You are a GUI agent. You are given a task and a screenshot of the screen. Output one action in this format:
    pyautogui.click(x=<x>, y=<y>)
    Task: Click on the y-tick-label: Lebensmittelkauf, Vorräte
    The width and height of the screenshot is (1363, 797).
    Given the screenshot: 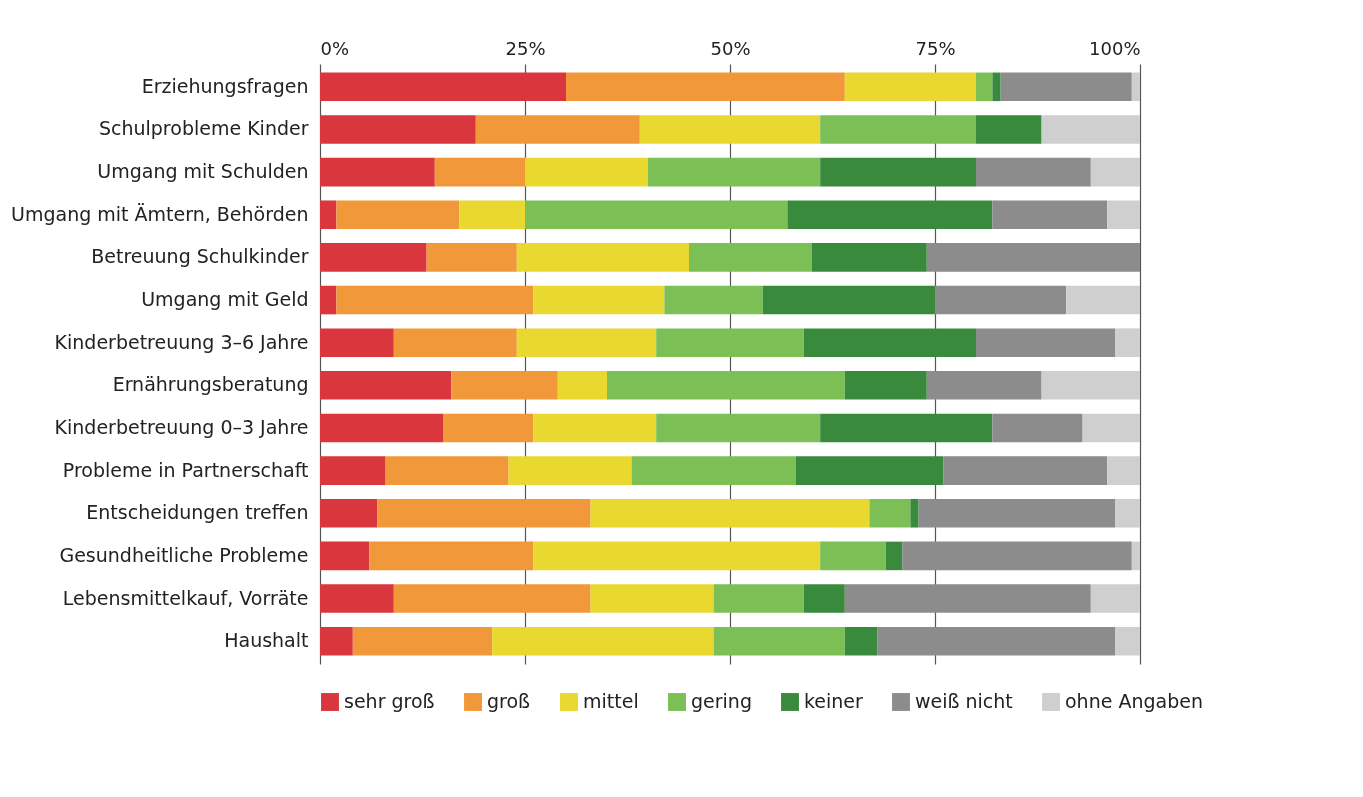 What is the action you would take?
    pyautogui.click(x=185, y=597)
    